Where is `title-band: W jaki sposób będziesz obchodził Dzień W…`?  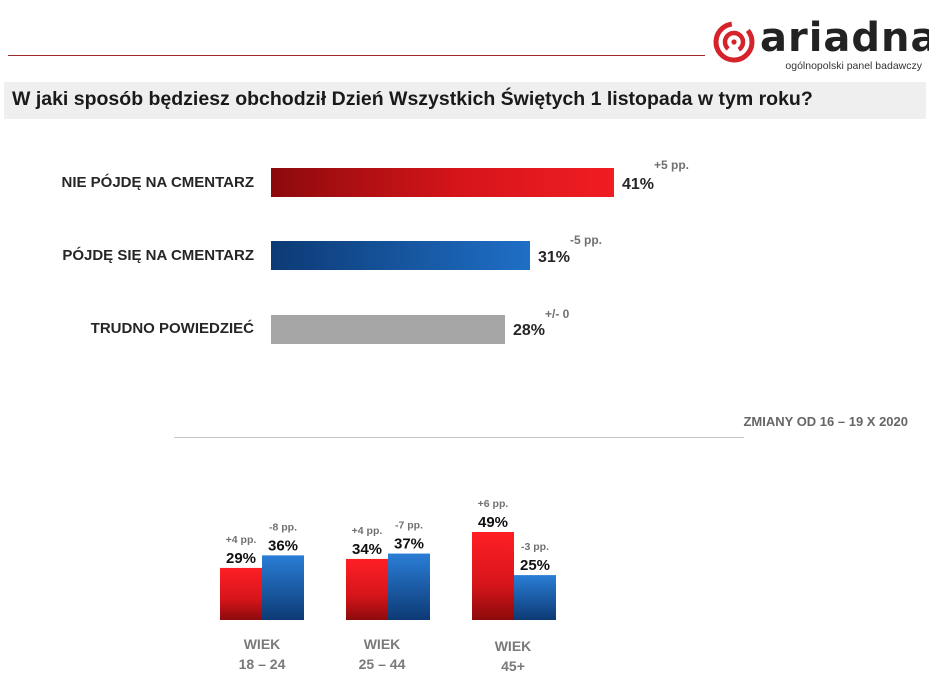
title-band: W jaki sposób będziesz obchodził Dzień W… is located at coordinates (465, 100).